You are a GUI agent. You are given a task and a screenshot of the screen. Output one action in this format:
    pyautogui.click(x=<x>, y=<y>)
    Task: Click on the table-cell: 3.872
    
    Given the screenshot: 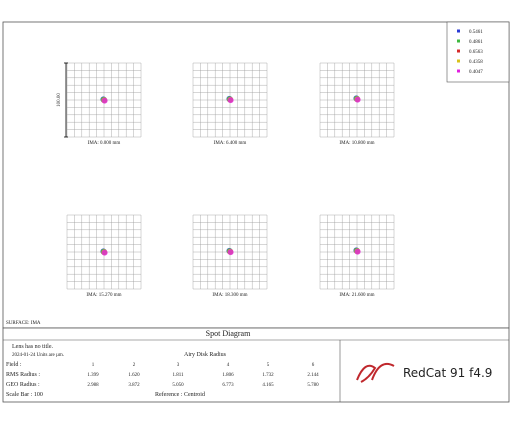 What is the action you would take?
    pyautogui.click(x=134, y=385)
    